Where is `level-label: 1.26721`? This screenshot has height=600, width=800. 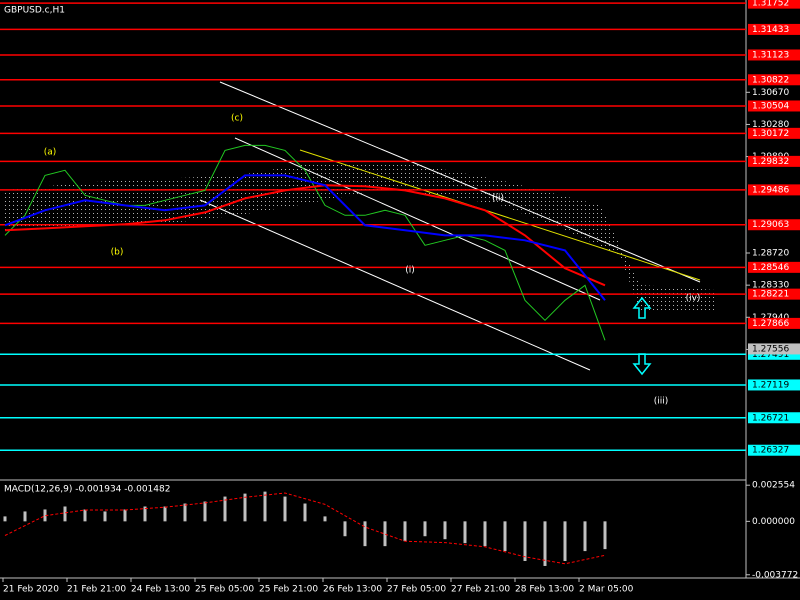 level-label: 1.26721 is located at coordinates (770, 418).